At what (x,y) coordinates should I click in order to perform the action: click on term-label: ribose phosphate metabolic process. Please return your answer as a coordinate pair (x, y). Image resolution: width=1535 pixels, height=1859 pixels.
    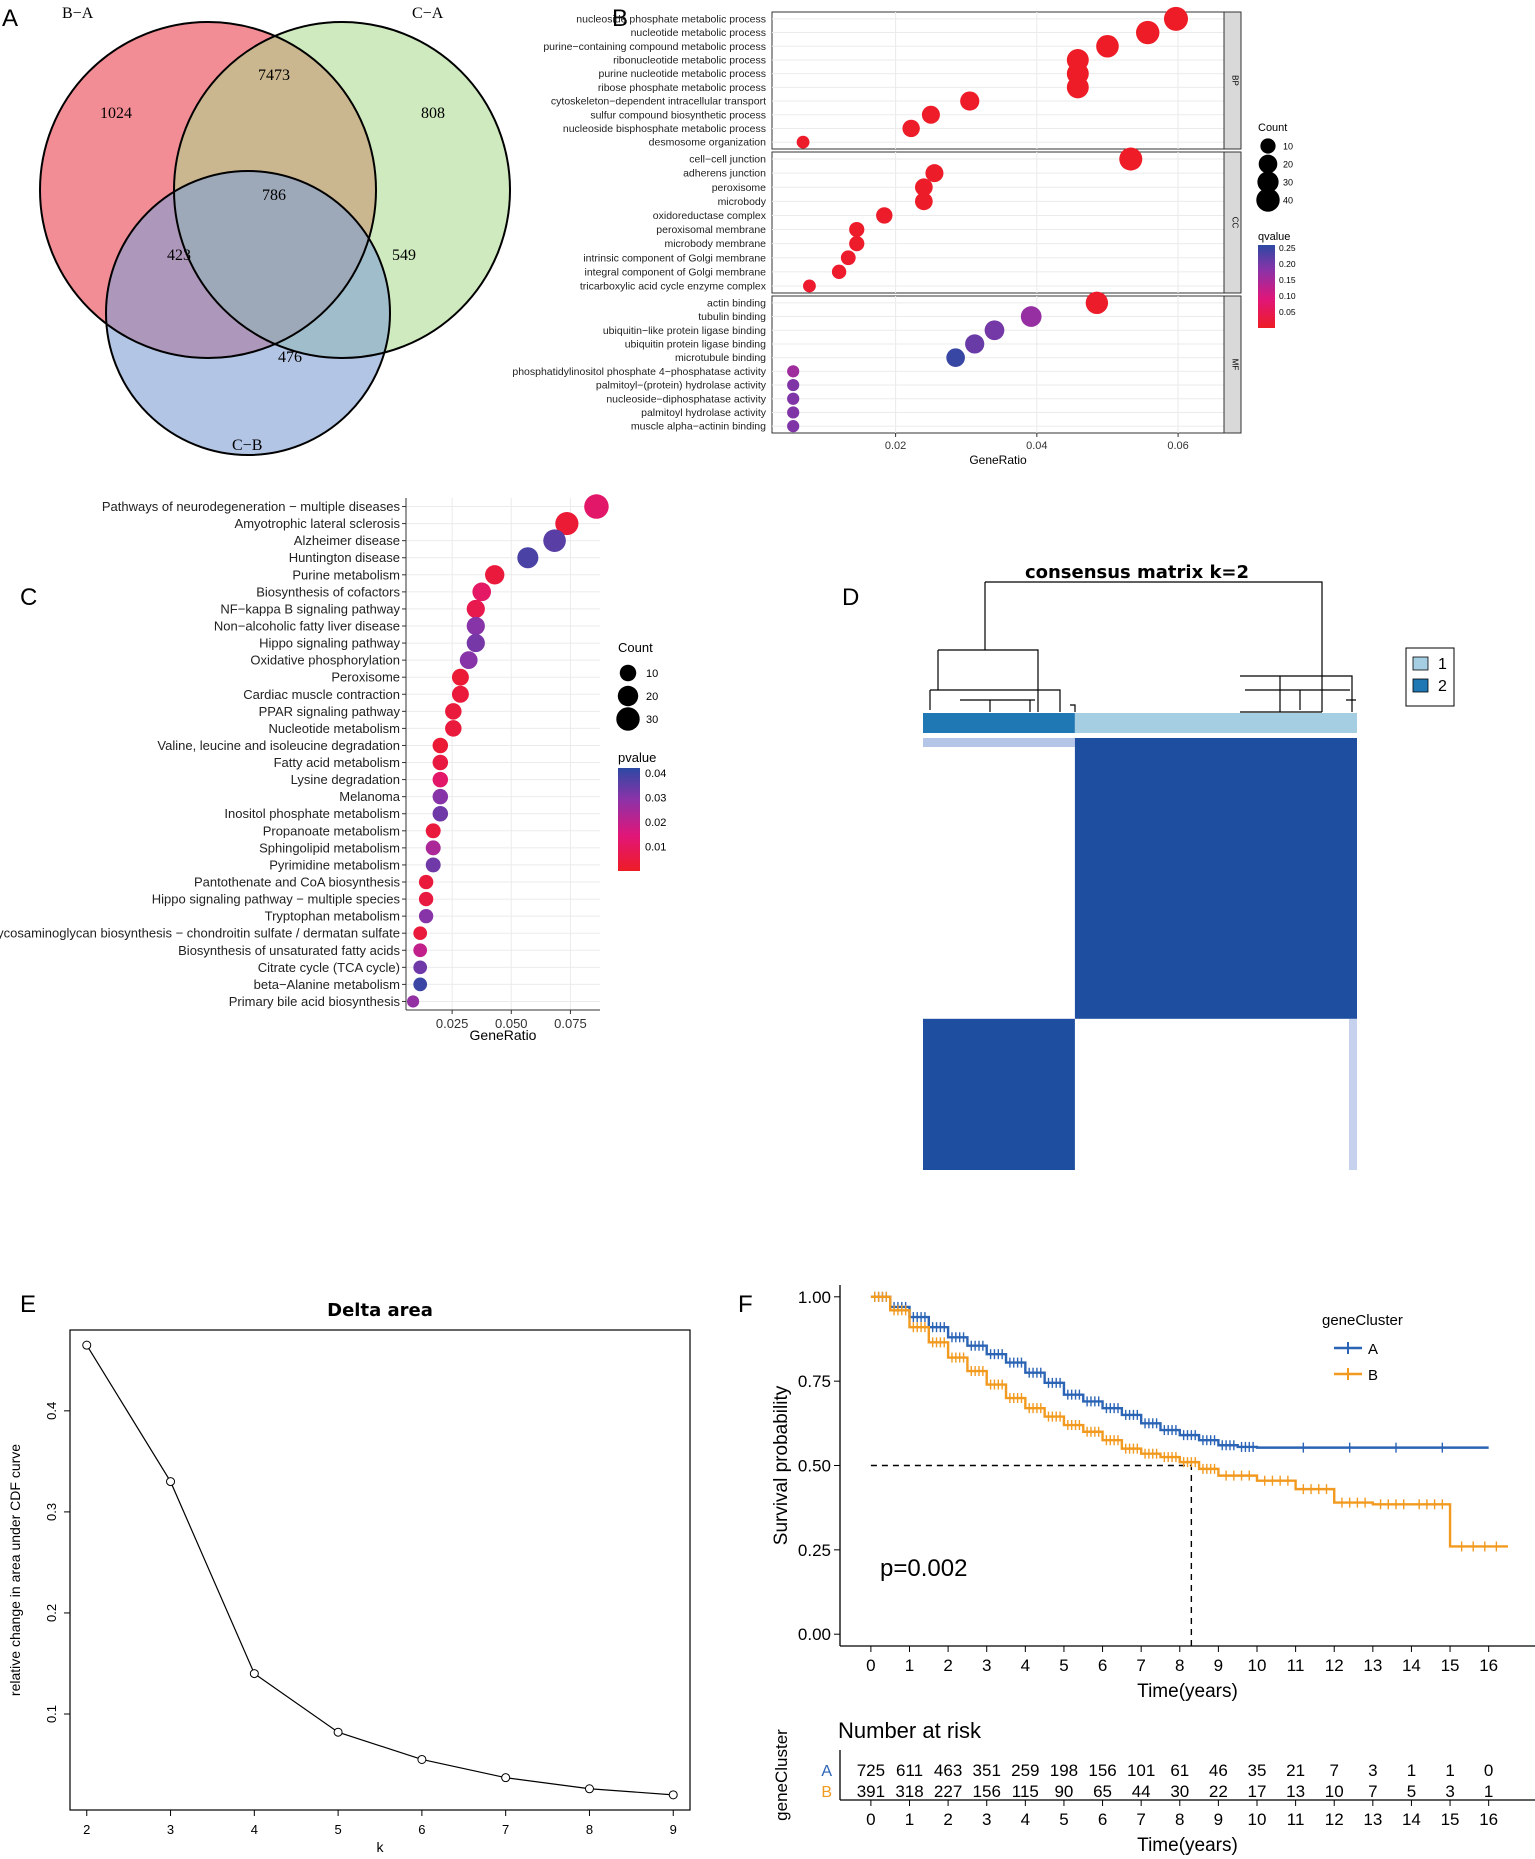
    Looking at the image, I should click on (682, 88).